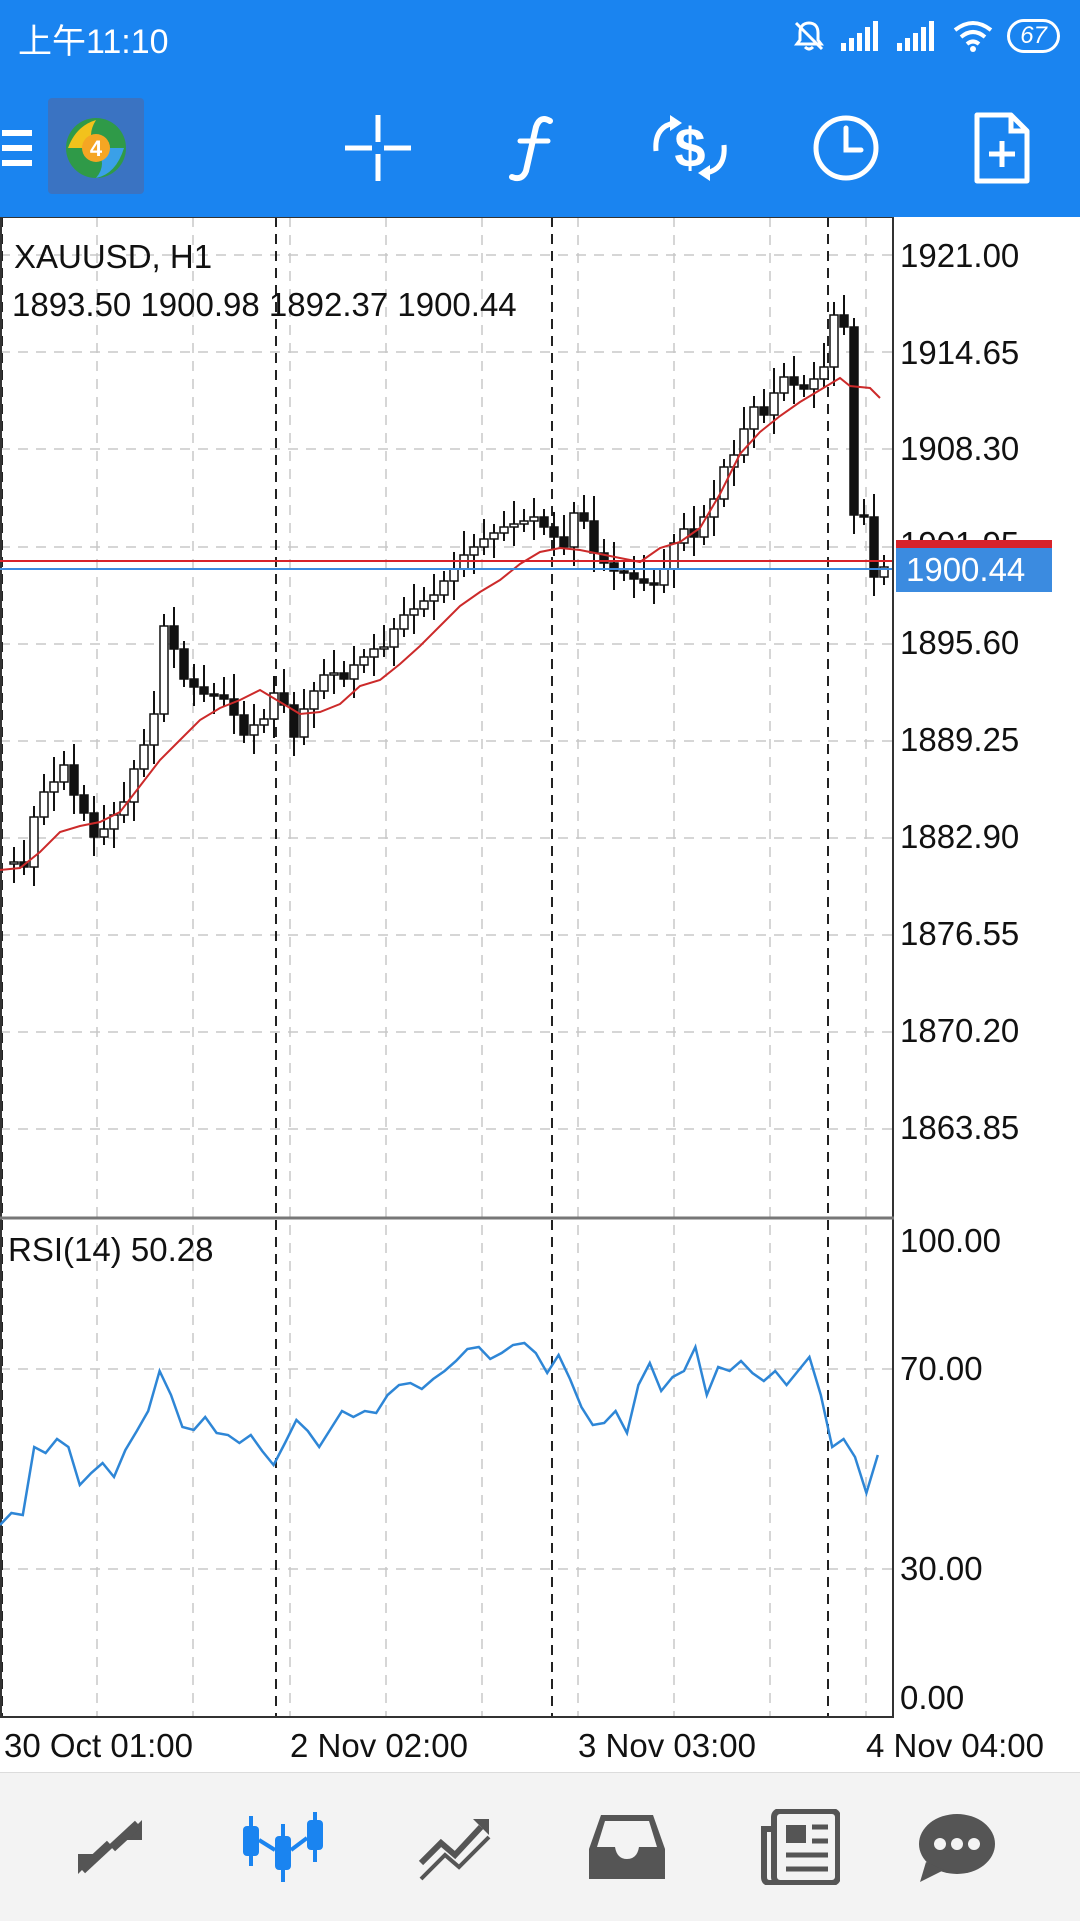  I want to click on rsi-level: 70.00, so click(941, 1368).